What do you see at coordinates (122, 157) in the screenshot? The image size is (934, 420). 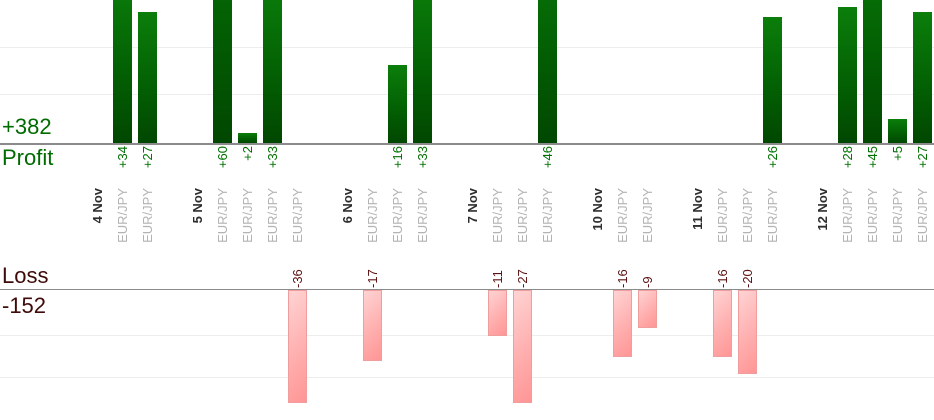 I see `profit-value-label: +34` at bounding box center [122, 157].